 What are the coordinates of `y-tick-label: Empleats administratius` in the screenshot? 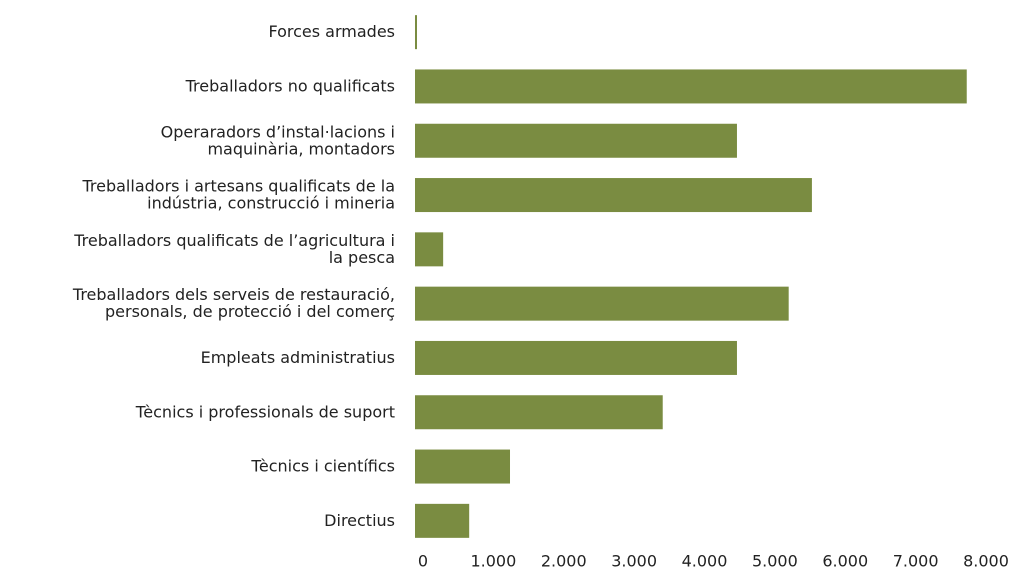 It's located at (298, 356).